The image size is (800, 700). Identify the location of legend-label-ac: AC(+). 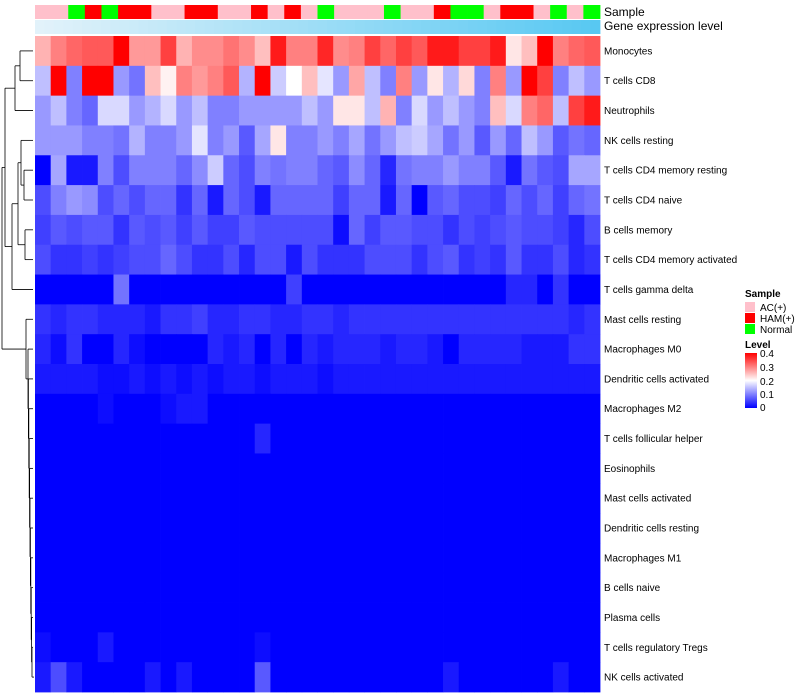
(773, 308).